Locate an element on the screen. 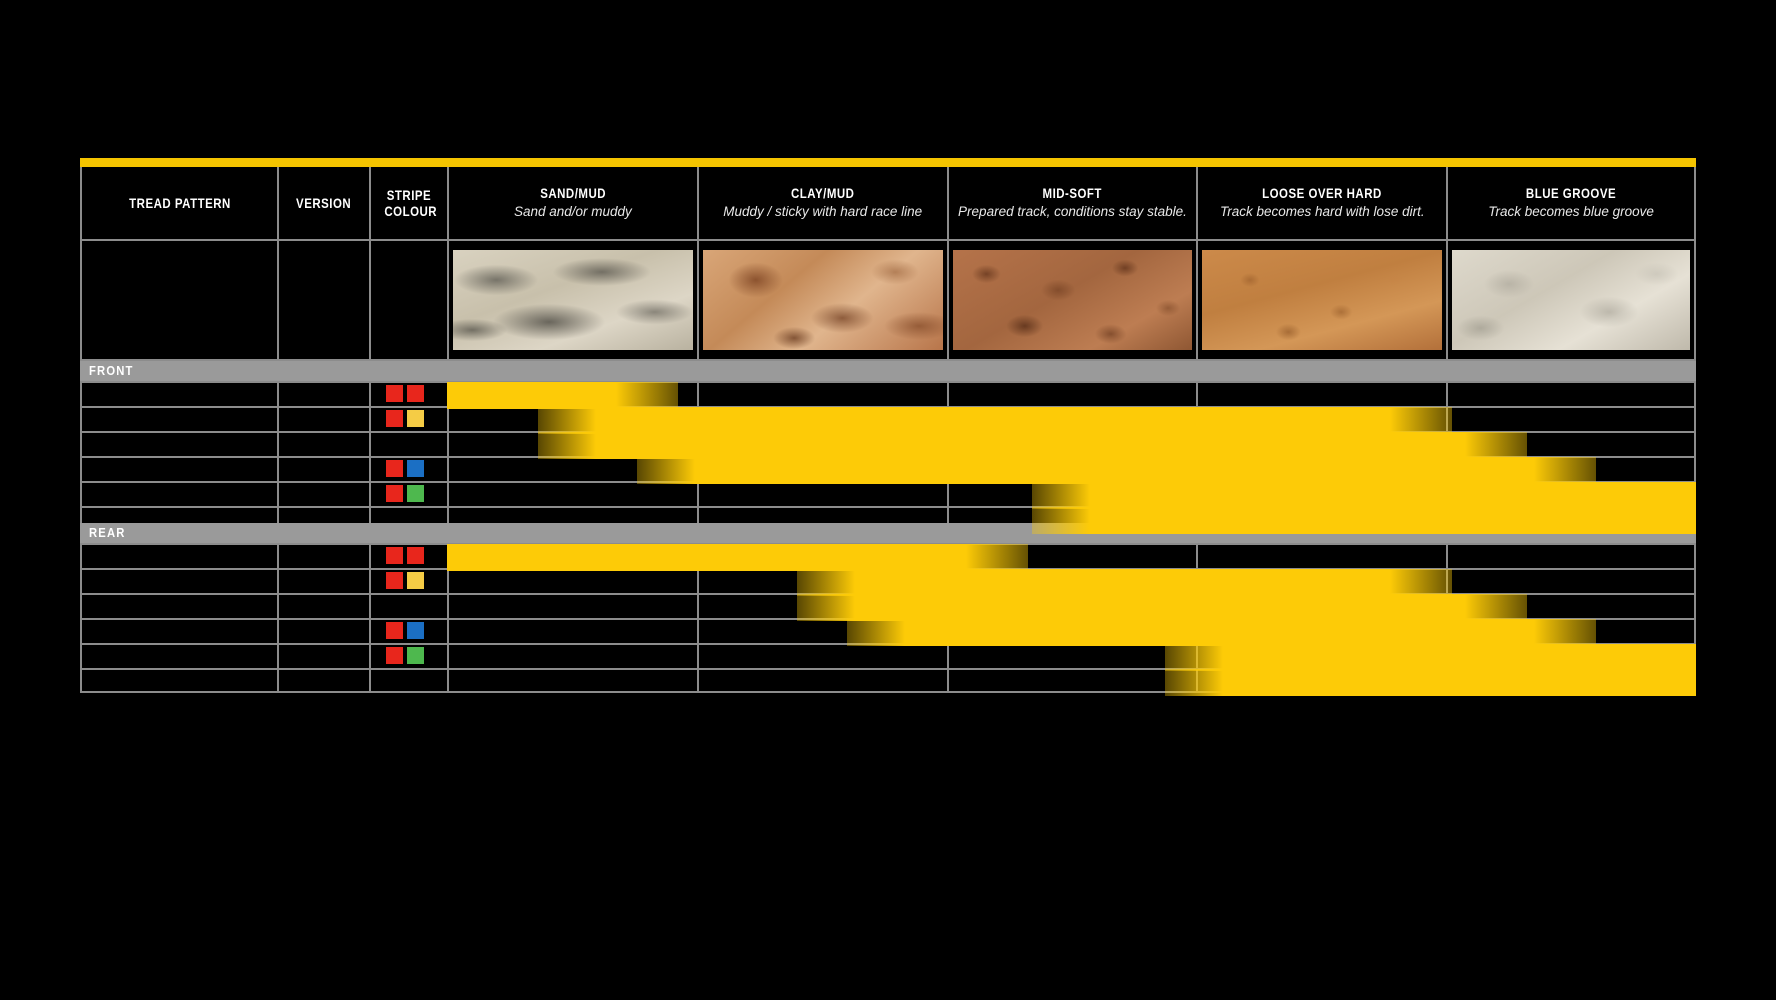 The width and height of the screenshot is (1776, 1000). condition-title: CLAY/MUD is located at coordinates (822, 193).